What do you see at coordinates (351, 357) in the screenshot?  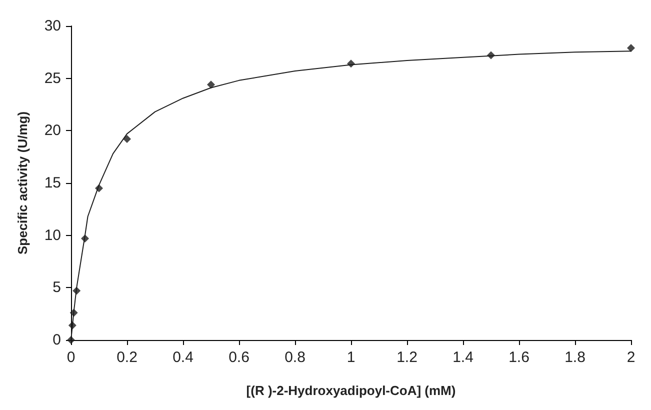 I see `x-tick-label: 1` at bounding box center [351, 357].